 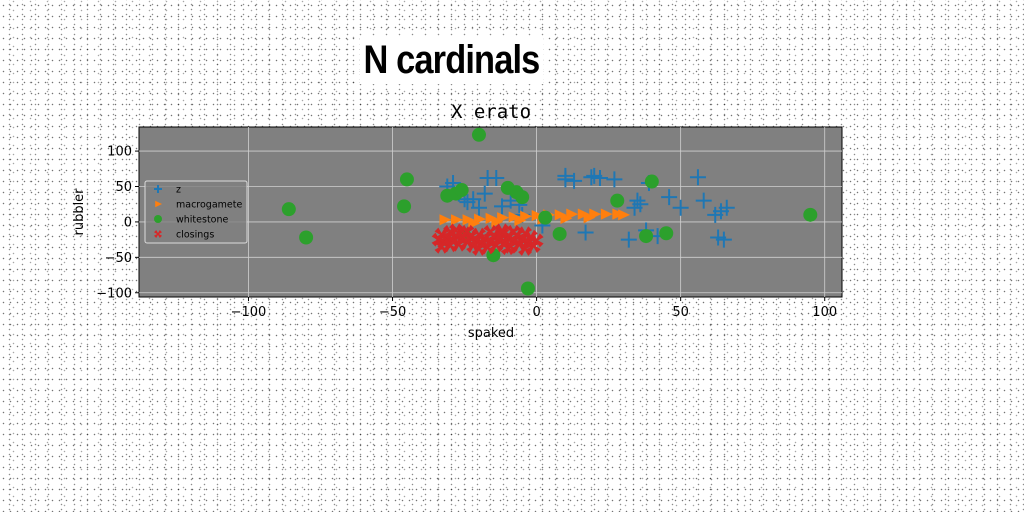 I want to click on y-tick-label: −100, so click(x=114, y=293).